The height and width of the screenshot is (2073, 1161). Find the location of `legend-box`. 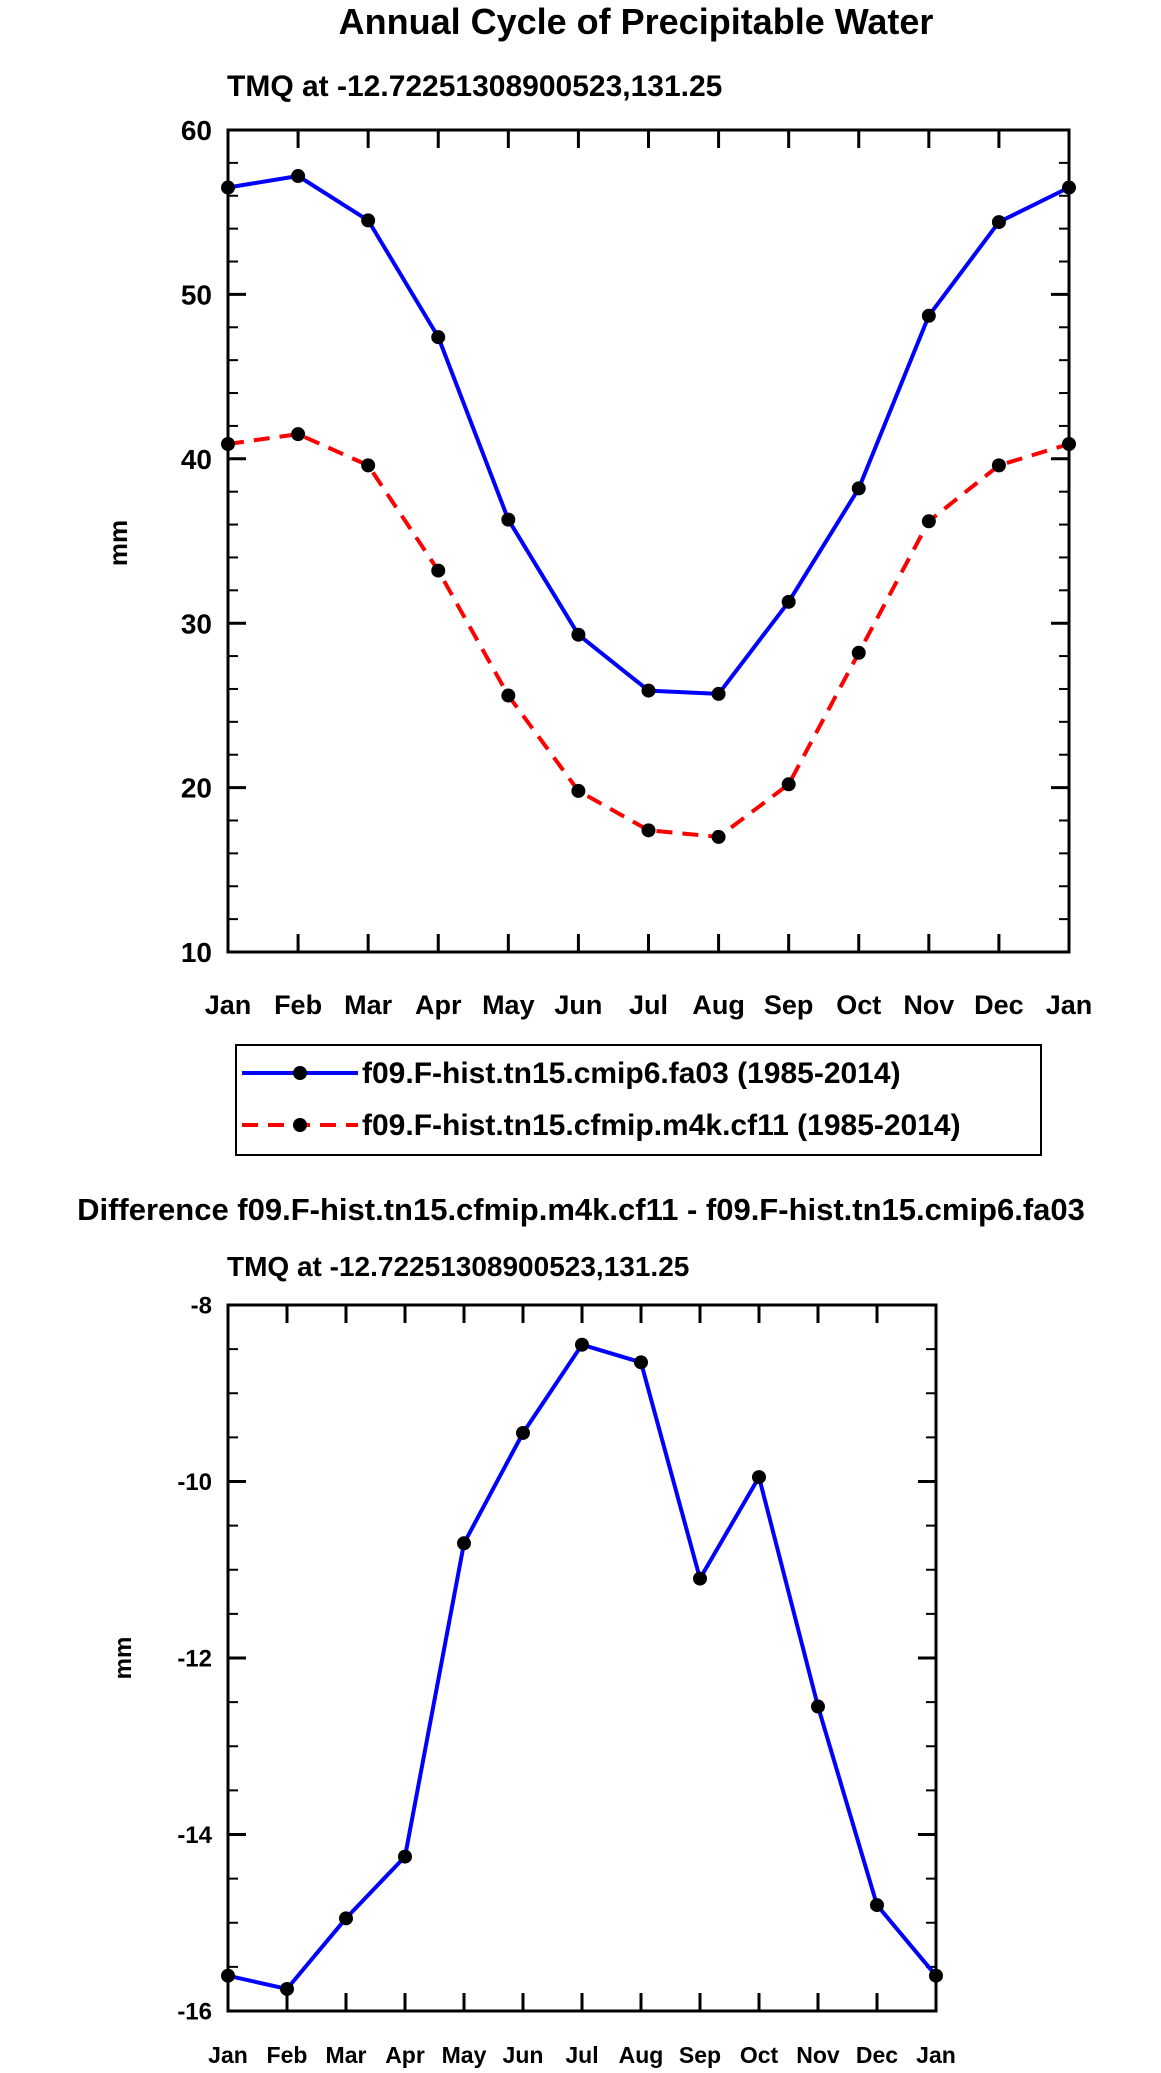

legend-box is located at coordinates (638, 1100).